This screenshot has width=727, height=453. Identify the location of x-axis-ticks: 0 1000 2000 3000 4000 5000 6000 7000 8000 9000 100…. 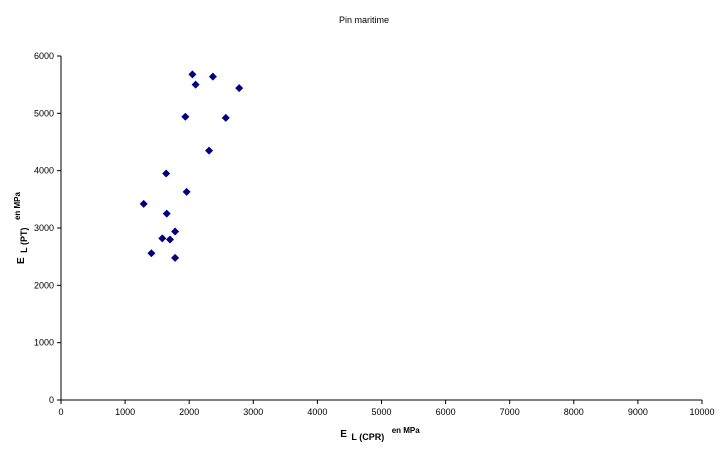
(386, 408).